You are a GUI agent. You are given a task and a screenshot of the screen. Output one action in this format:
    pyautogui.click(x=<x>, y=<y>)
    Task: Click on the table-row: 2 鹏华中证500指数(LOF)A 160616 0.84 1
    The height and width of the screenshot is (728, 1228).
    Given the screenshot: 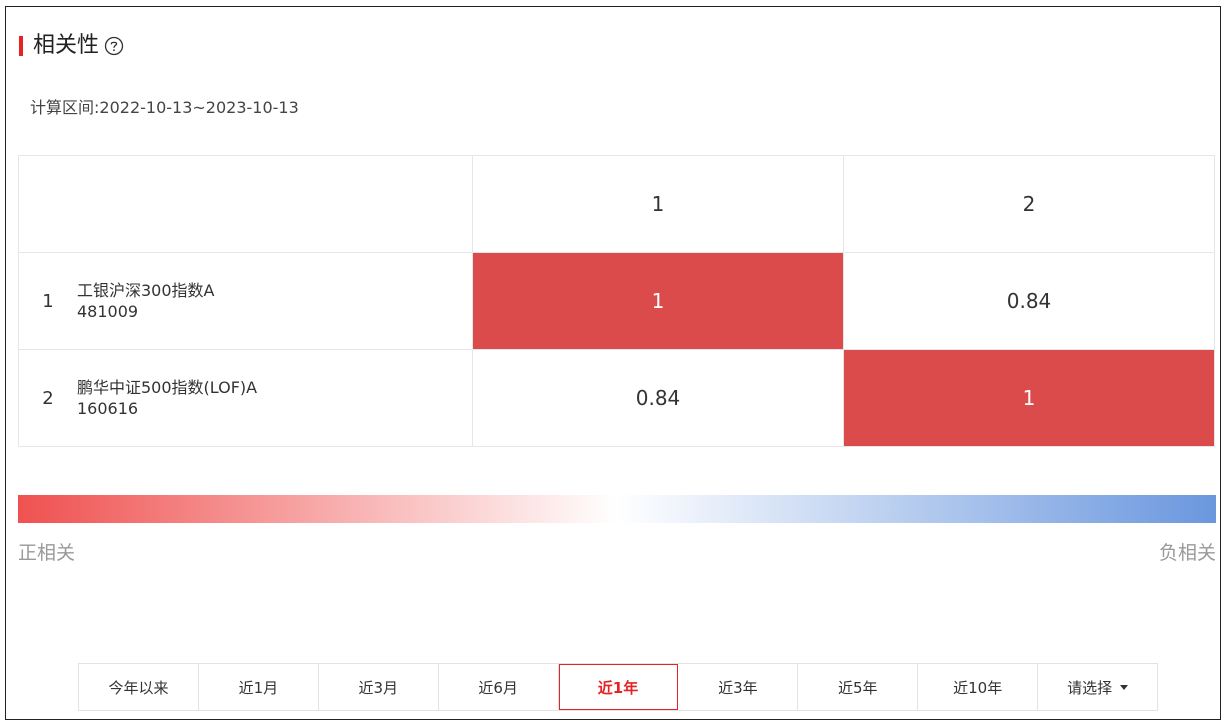 What is the action you would take?
    pyautogui.click(x=616, y=398)
    